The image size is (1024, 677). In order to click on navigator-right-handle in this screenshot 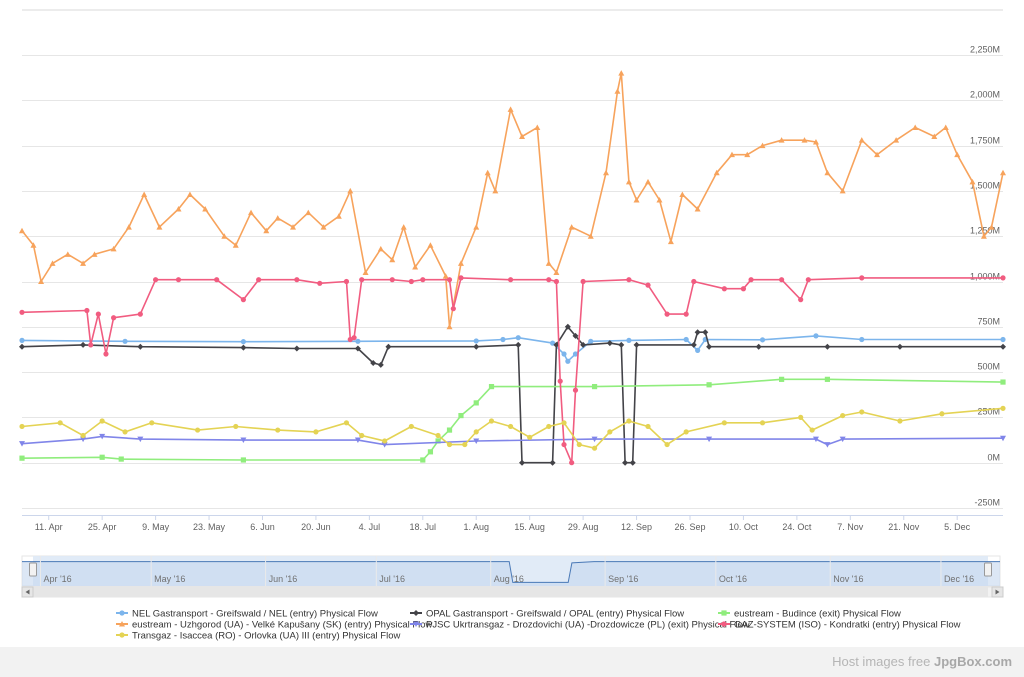, I will do `click(988, 569)`.